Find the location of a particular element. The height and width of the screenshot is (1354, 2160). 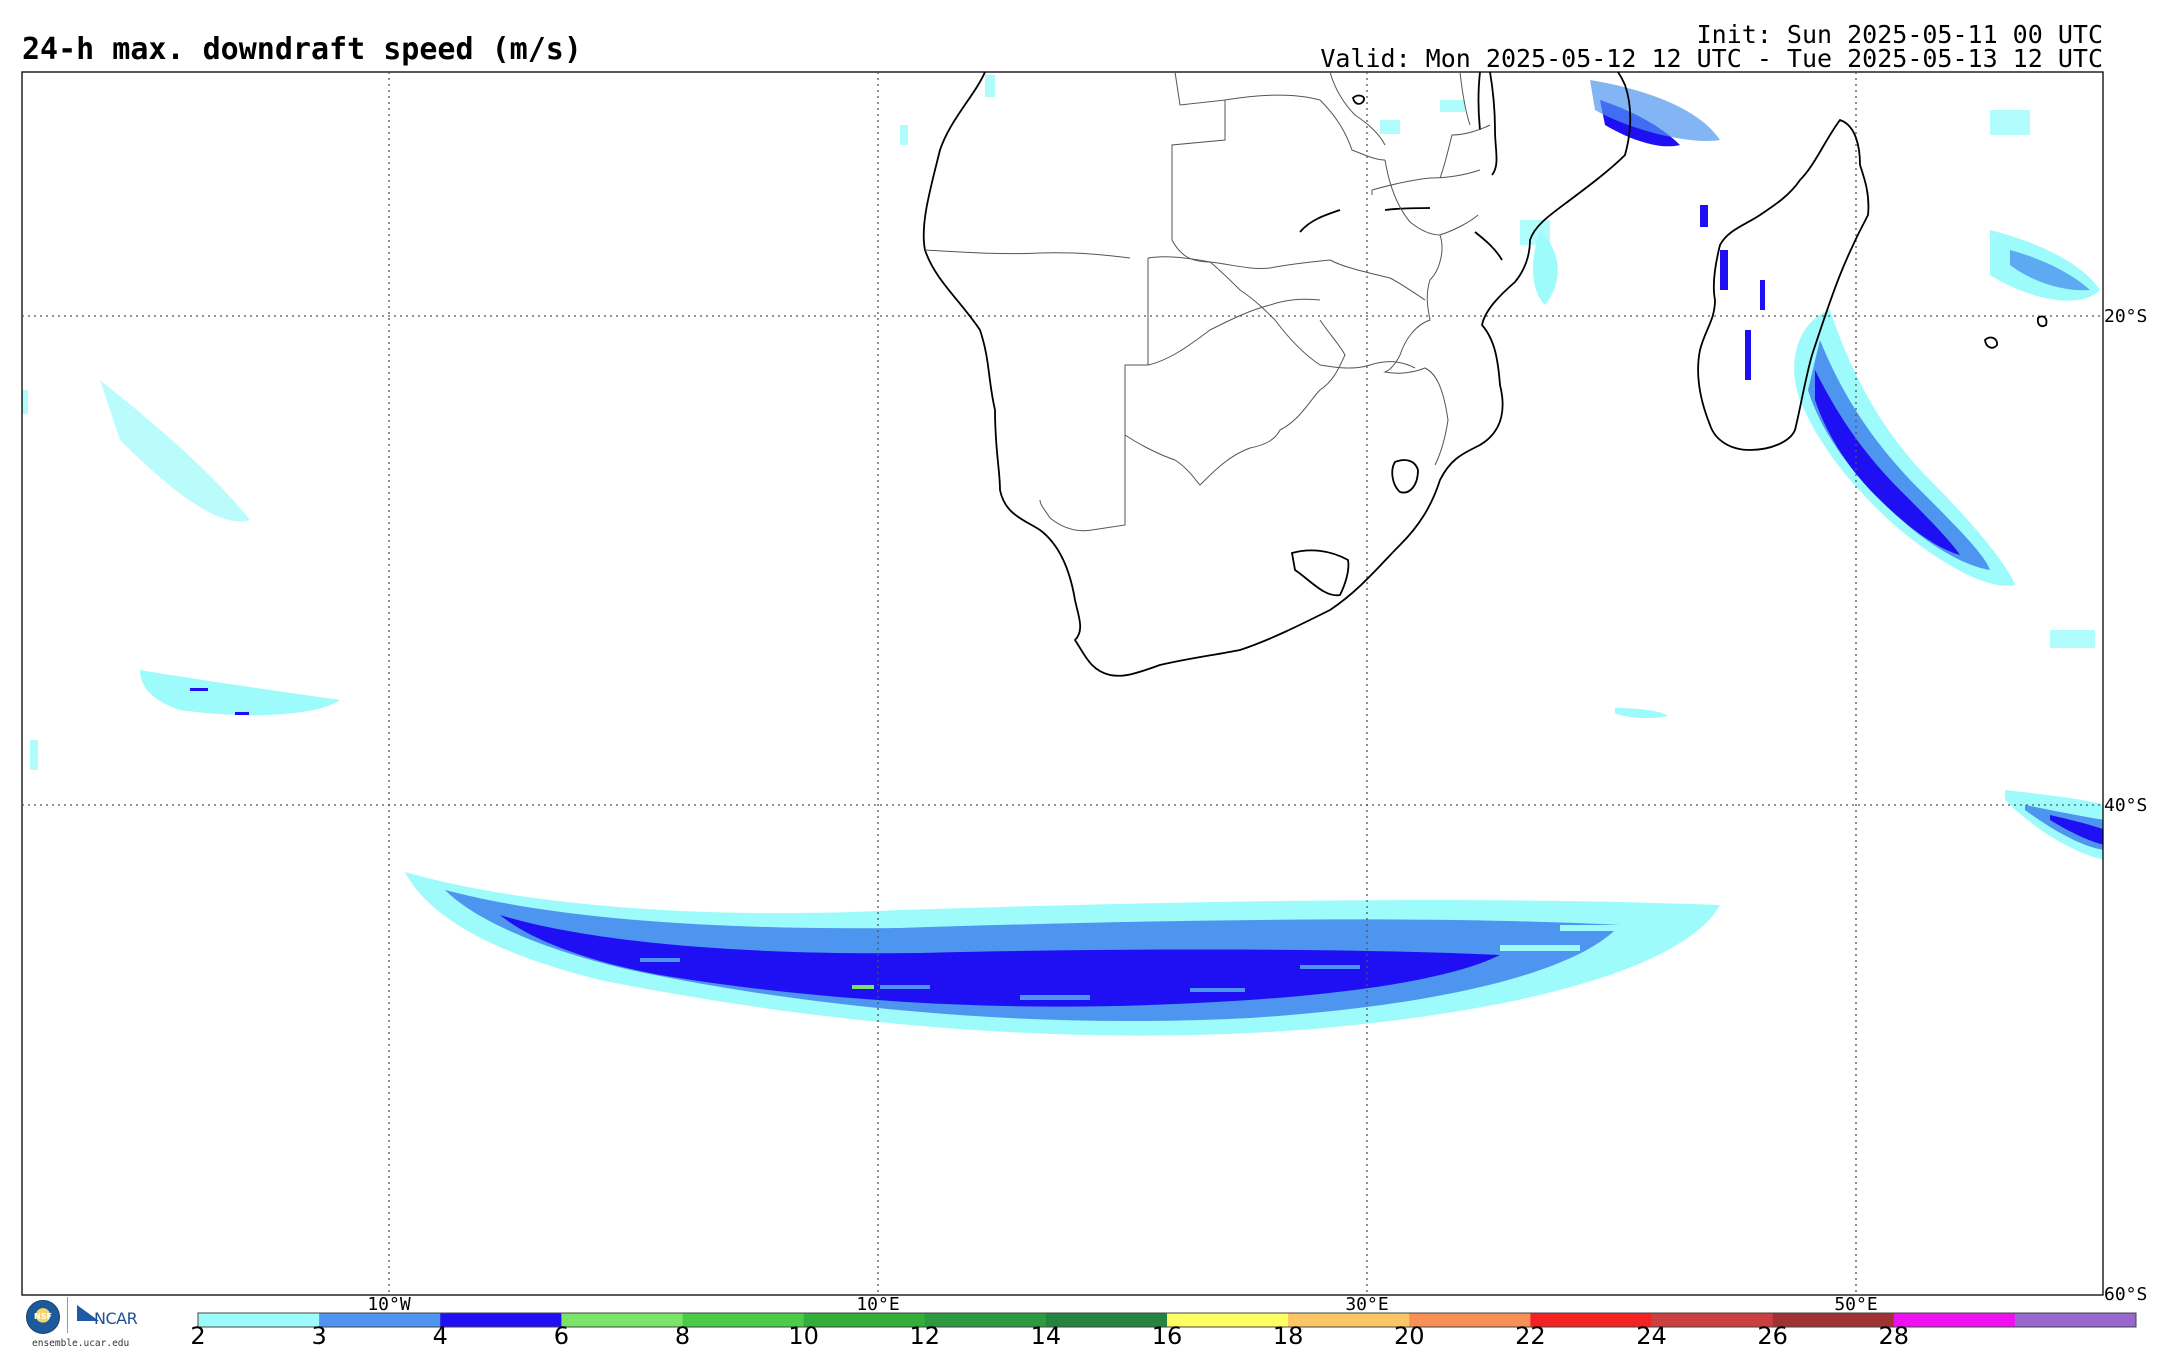

chart-title: 24-h max. downdraft speed (m/s) is located at coordinates (302, 49).